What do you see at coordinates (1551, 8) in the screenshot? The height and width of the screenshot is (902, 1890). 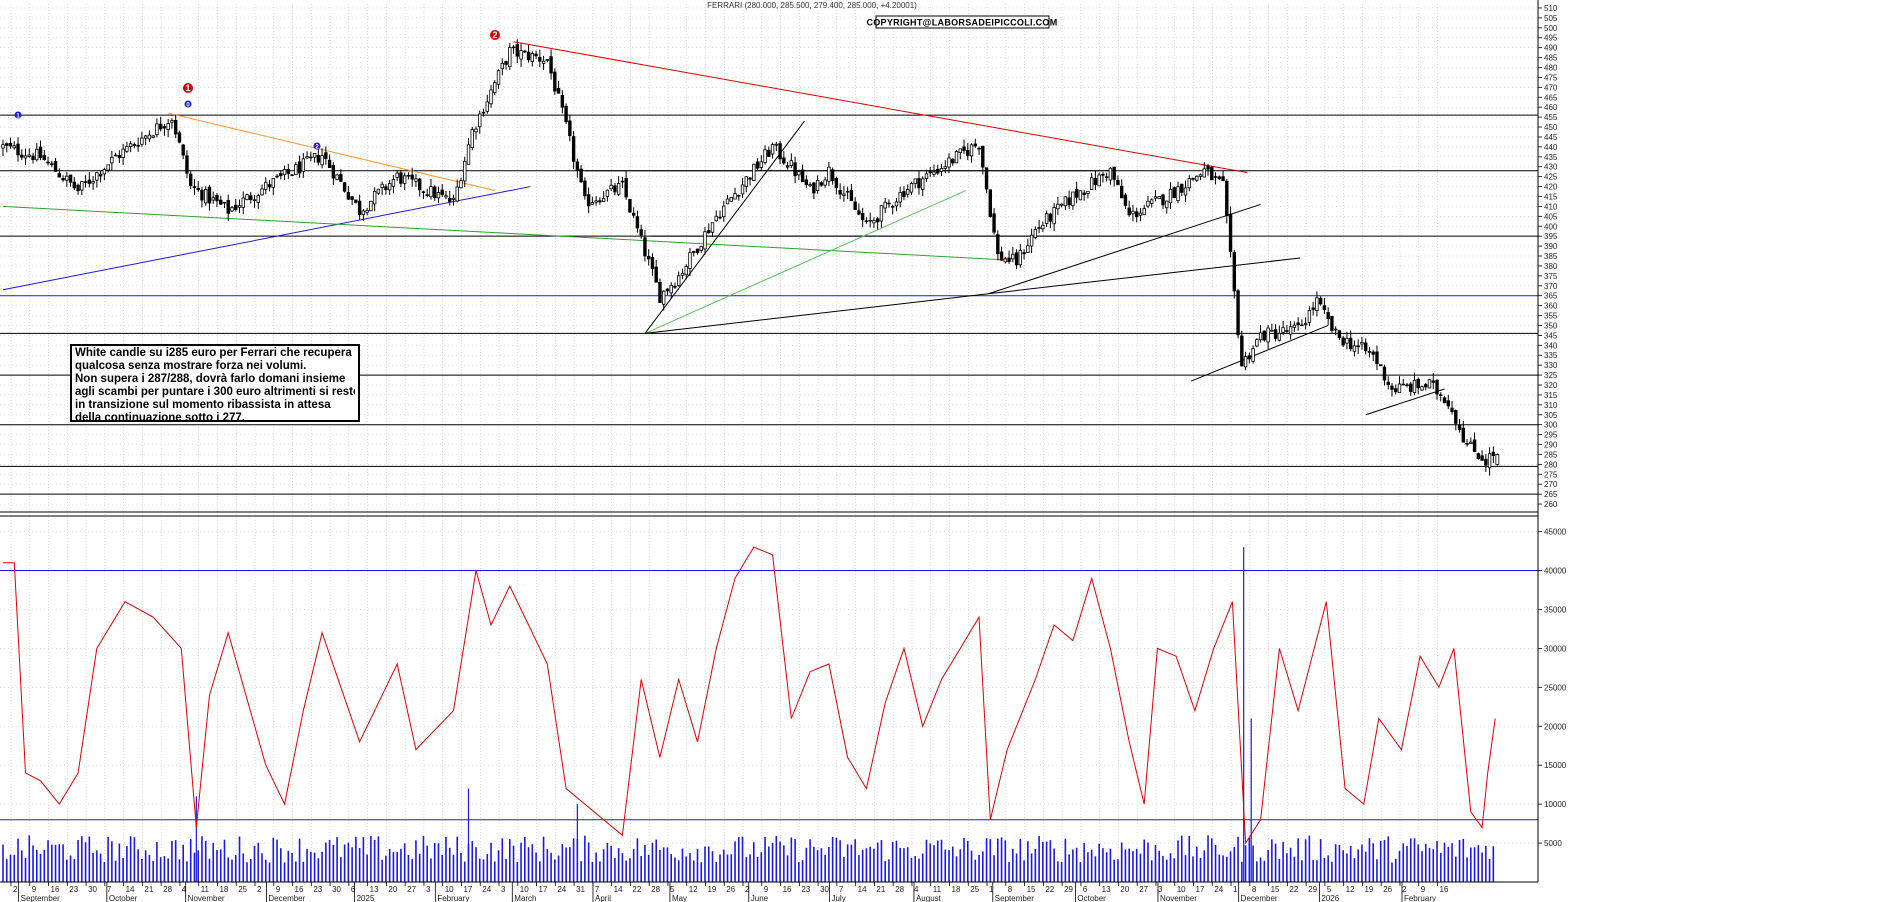 I see `price-tick-label: 510` at bounding box center [1551, 8].